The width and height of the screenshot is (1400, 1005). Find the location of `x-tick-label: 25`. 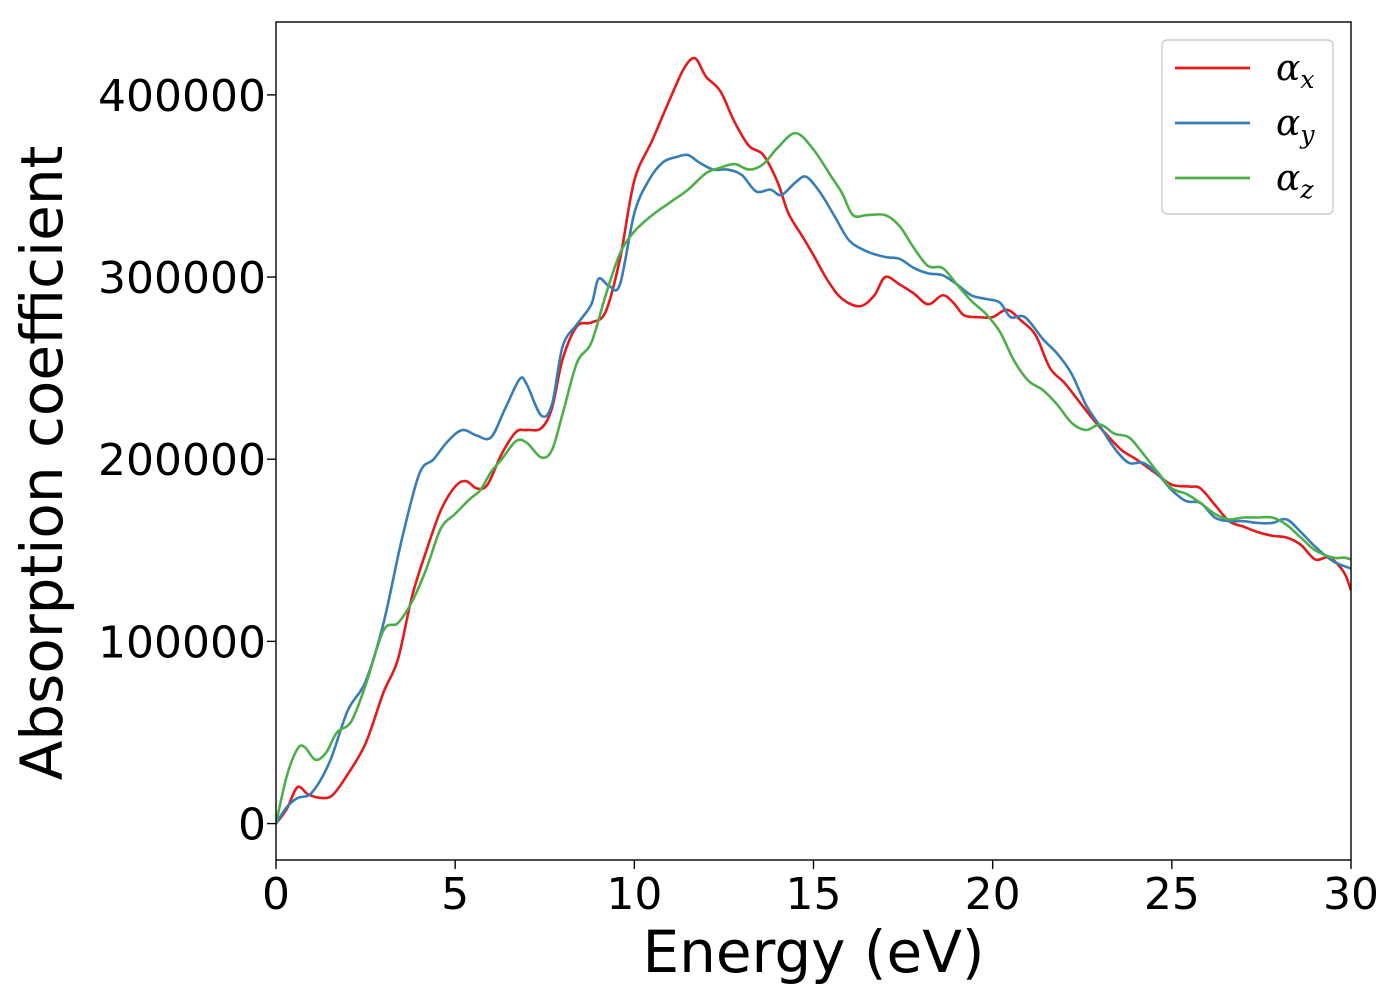

x-tick-label: 25 is located at coordinates (1172, 894).